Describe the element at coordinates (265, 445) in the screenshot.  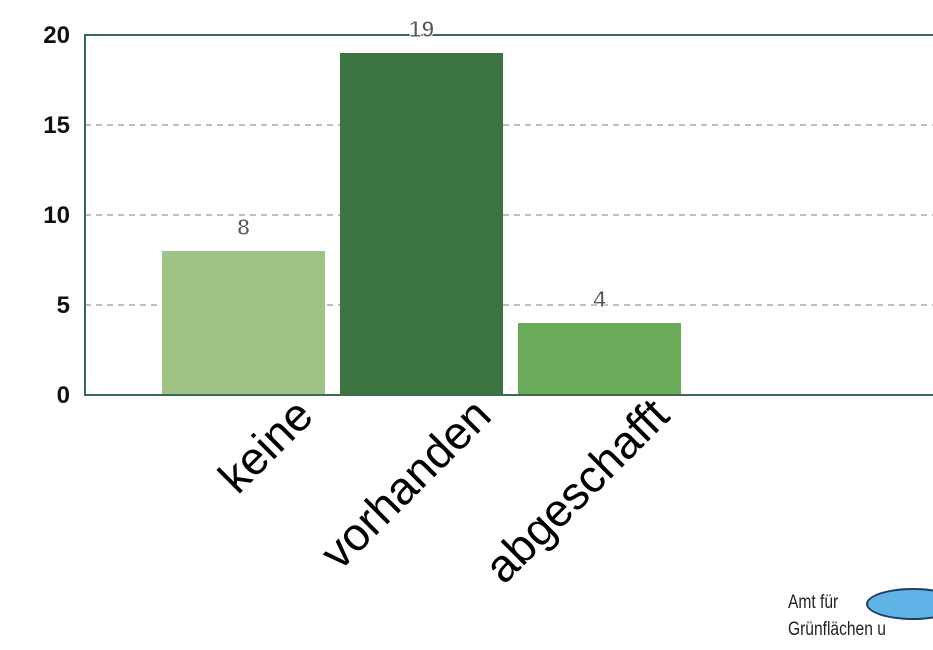
I see `x-tick-label-keine: keine` at that location.